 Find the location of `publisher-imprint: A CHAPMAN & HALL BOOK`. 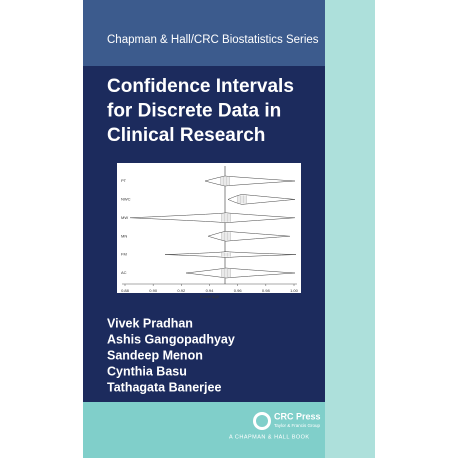

publisher-imprint: A CHAPMAN & HALL BOOK is located at coordinates (269, 437).